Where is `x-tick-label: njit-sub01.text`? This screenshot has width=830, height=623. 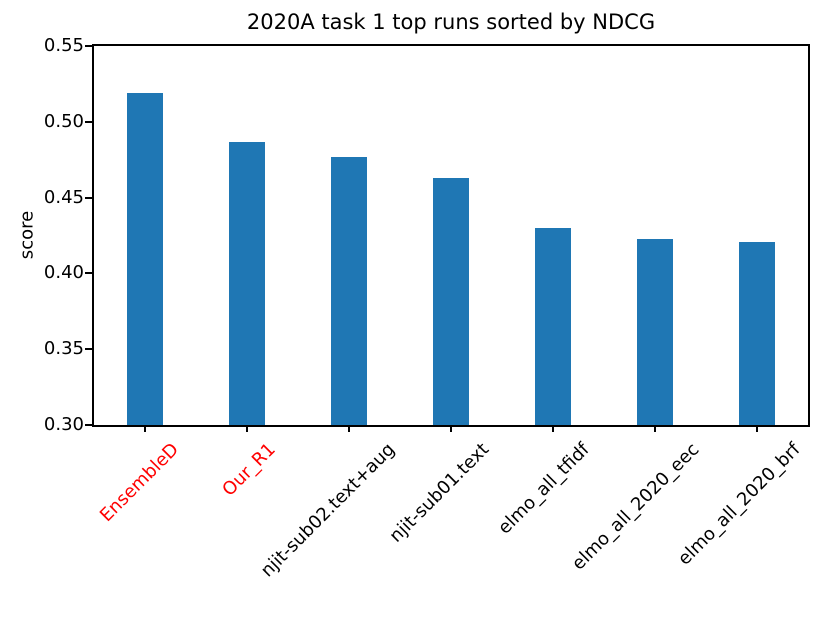
x-tick-label: njit-sub01.text is located at coordinates (439, 493).